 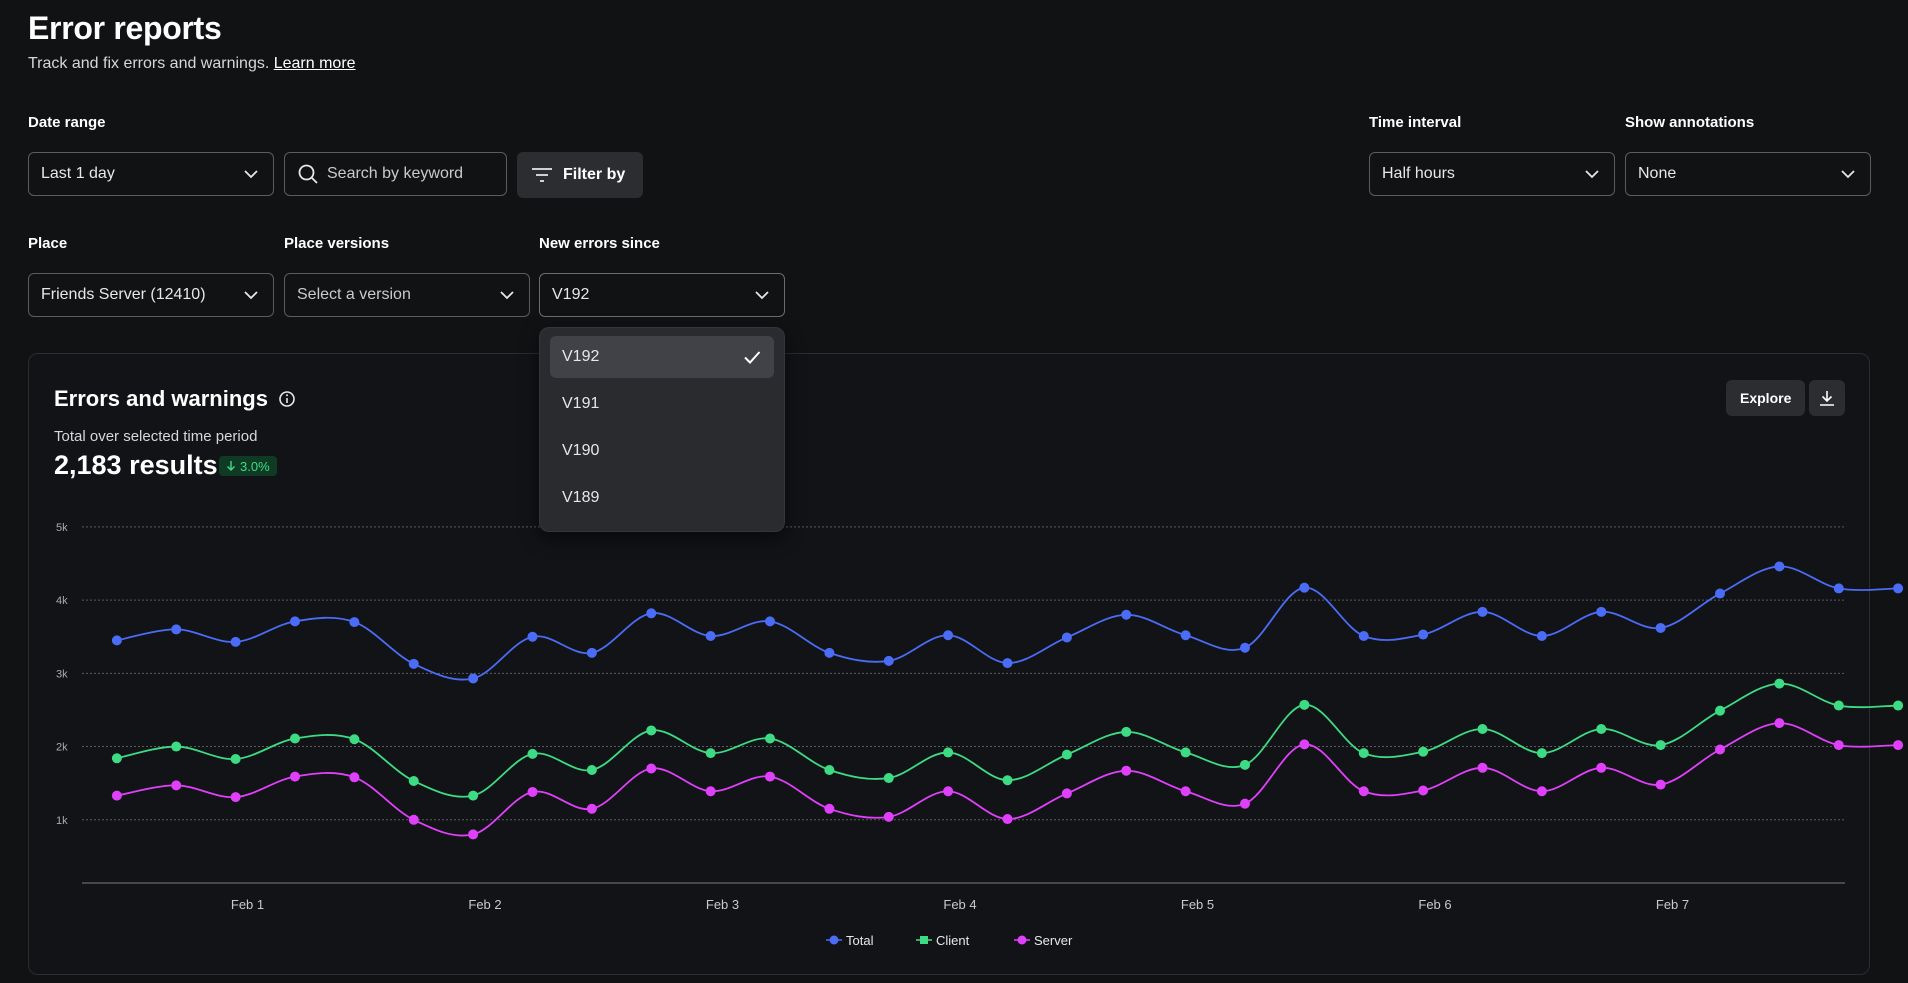 What do you see at coordinates (542, 175) in the screenshot?
I see `filter-icon` at bounding box center [542, 175].